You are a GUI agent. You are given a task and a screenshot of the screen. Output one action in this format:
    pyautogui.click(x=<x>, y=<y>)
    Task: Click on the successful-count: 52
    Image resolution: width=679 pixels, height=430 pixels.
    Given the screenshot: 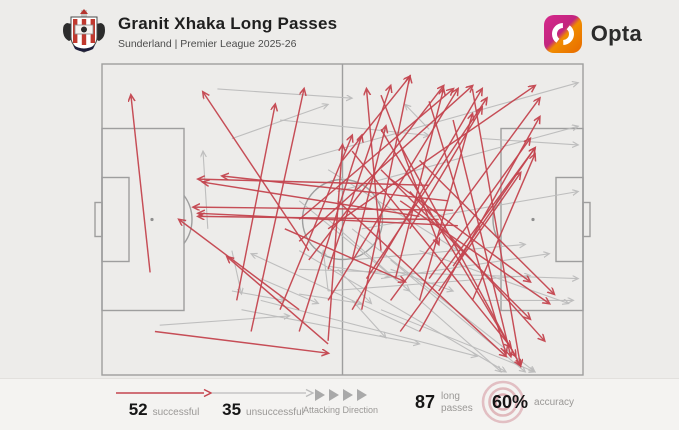 What is the action you would take?
    pyautogui.click(x=138, y=409)
    